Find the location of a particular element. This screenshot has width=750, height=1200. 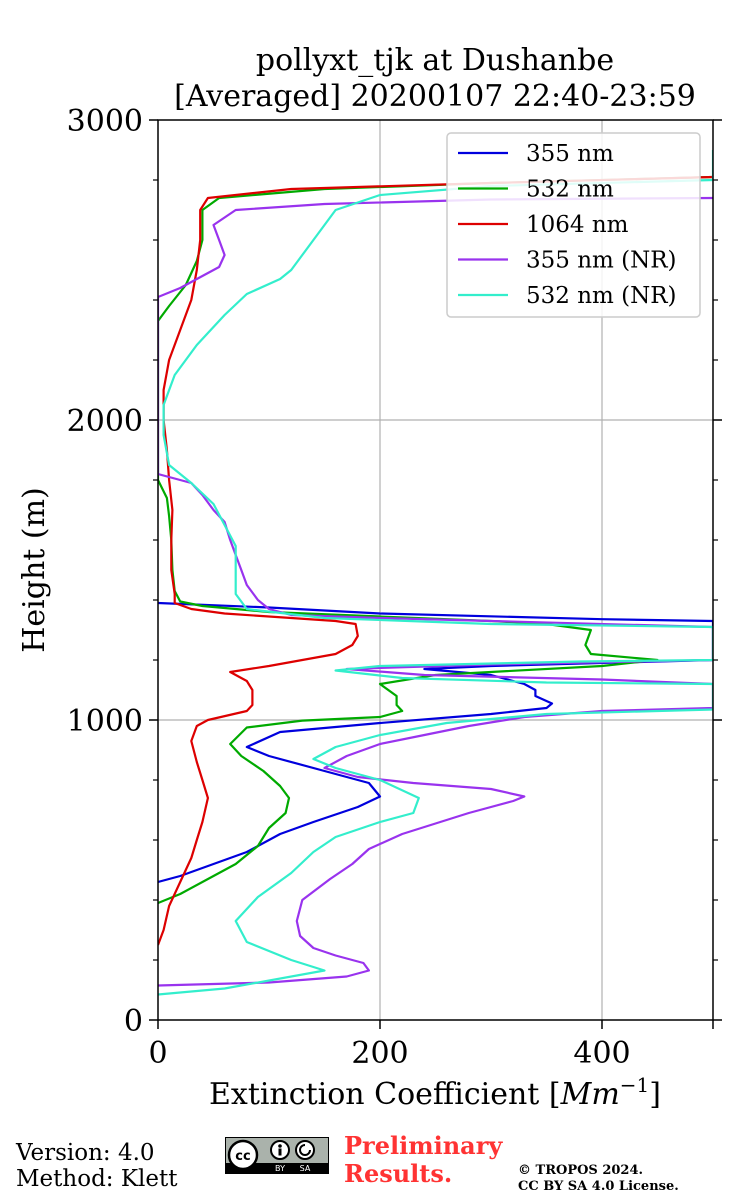

preliminary-results-note: Preliminary Results. is located at coordinates (423, 1160).